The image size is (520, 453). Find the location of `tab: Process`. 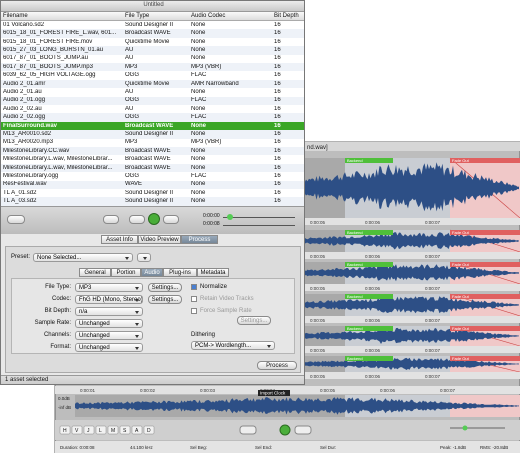

tab: Process is located at coordinates (199, 239).